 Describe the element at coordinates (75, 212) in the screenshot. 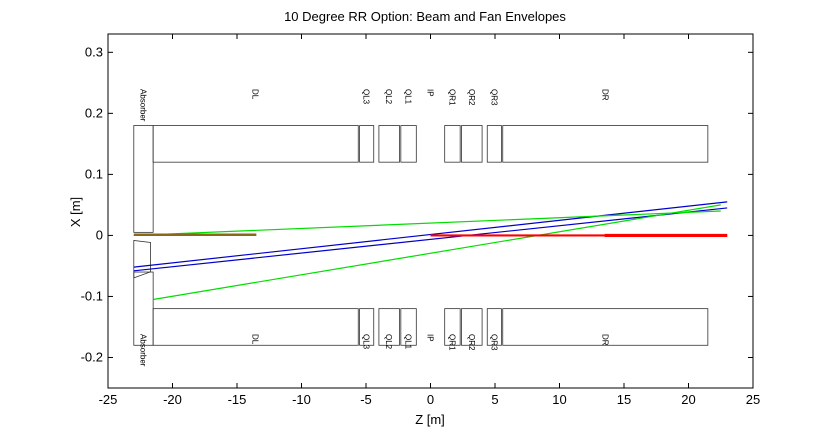

I see `y-axis-label: X [m]` at that location.